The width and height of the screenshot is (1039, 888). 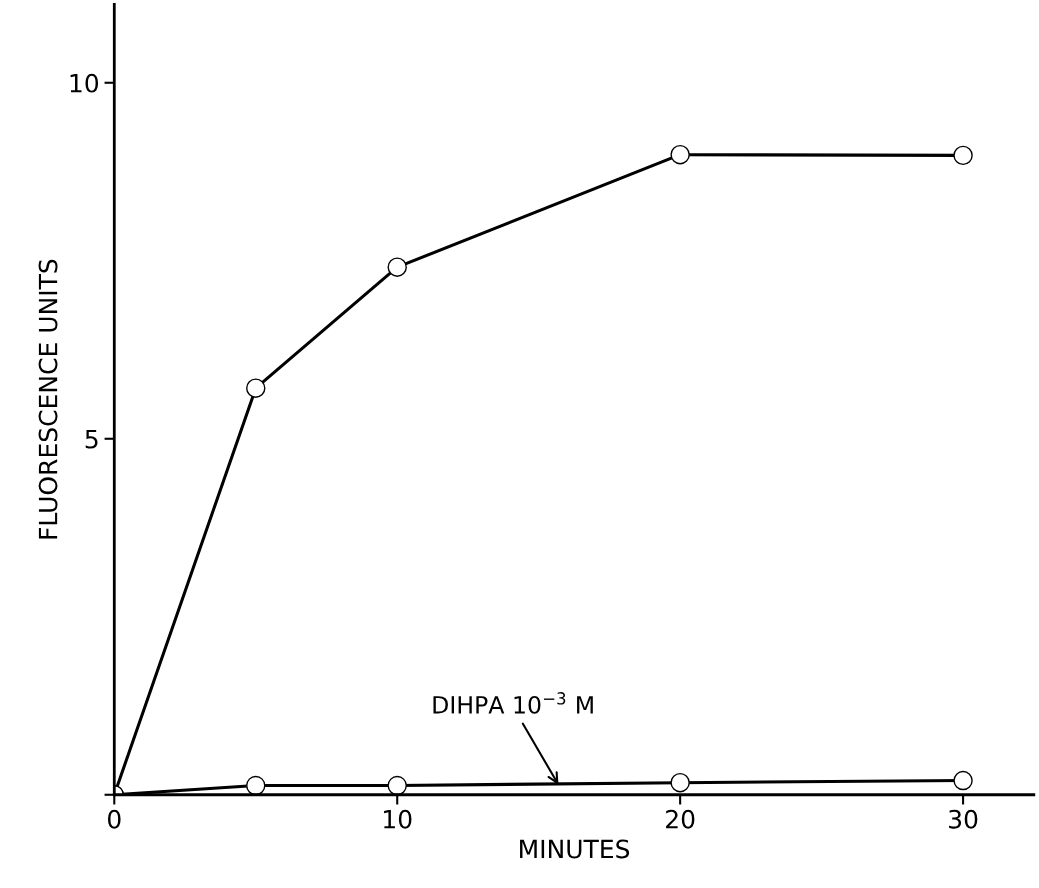 What do you see at coordinates (575, 849) in the screenshot?
I see `x-axis-title: MINUTES` at bounding box center [575, 849].